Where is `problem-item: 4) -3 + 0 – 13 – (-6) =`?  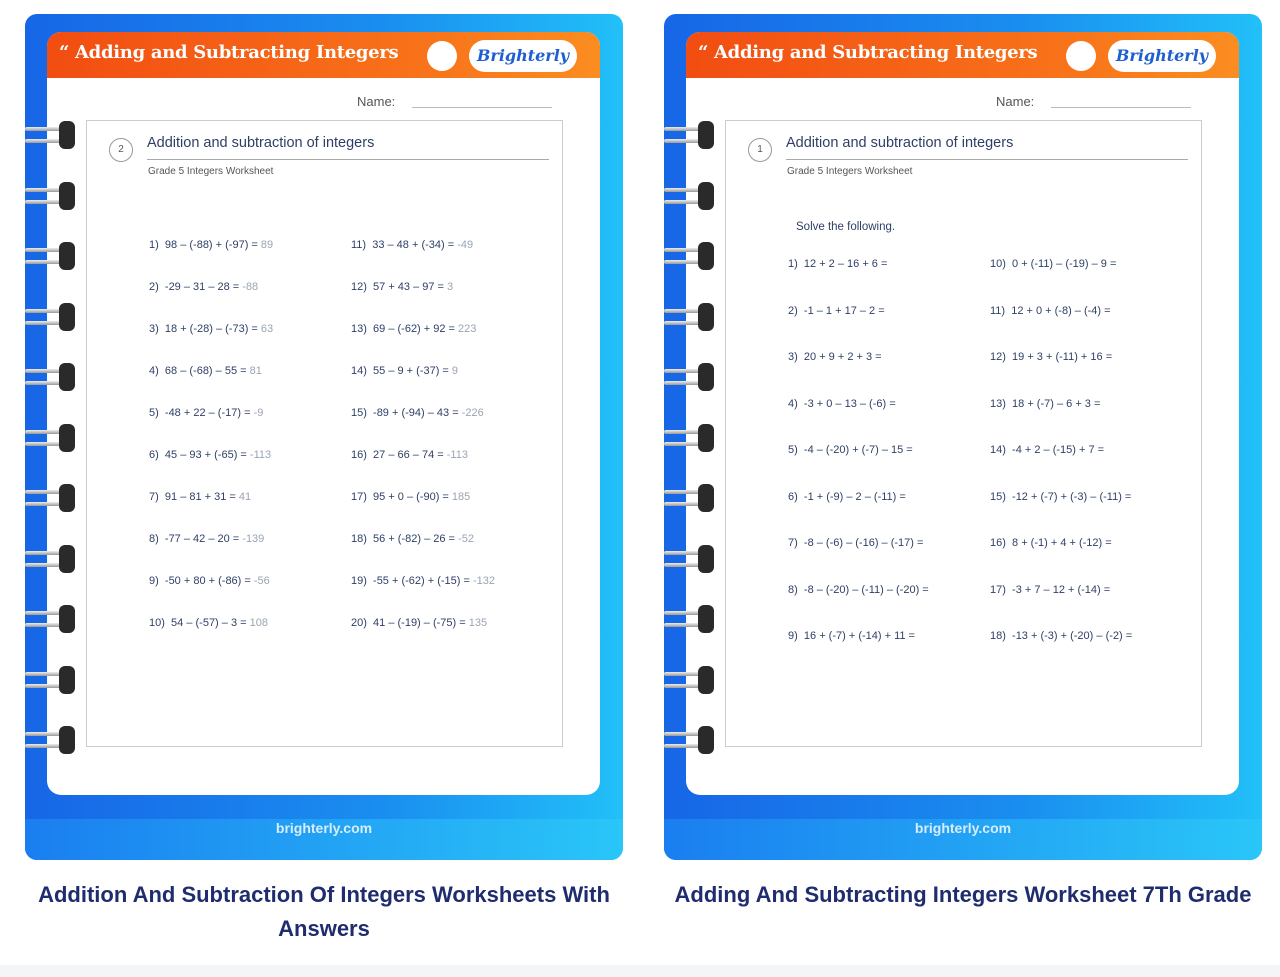
problem-item: 4) -3 + 0 – 13 – (-6) = is located at coordinates (842, 404).